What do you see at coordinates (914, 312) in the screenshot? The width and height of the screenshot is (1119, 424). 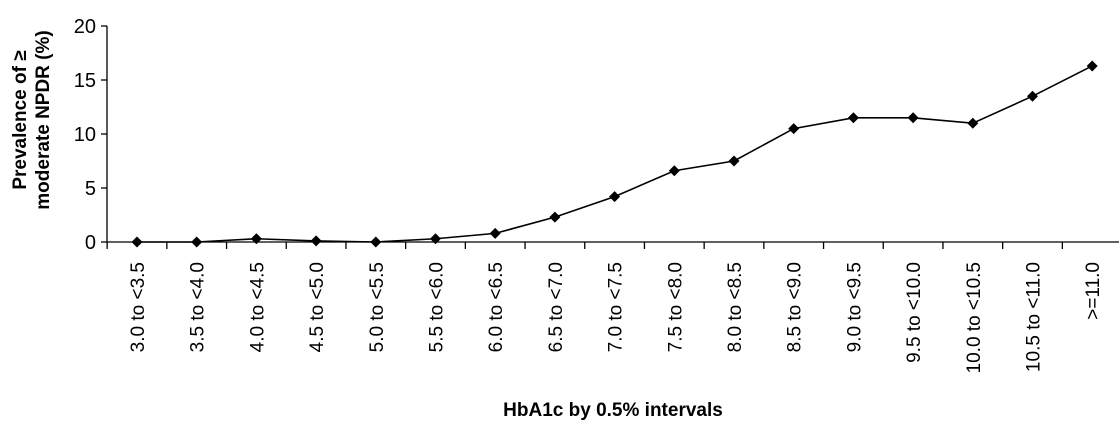 I see `x-category-label: 9.5 to <10.0` at bounding box center [914, 312].